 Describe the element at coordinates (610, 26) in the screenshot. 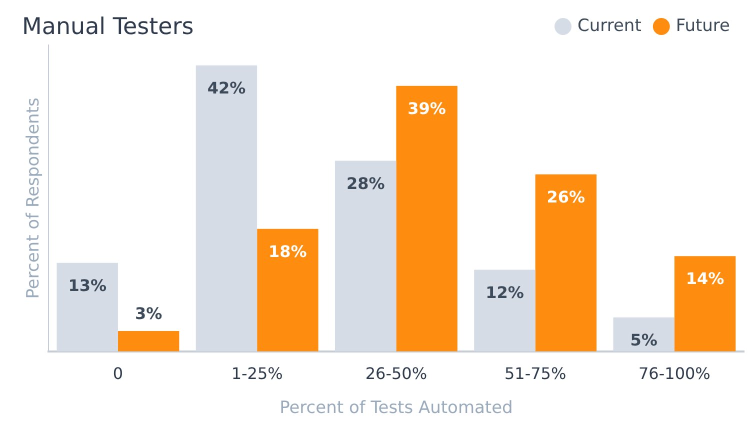

I see `legend-label: Current` at that location.